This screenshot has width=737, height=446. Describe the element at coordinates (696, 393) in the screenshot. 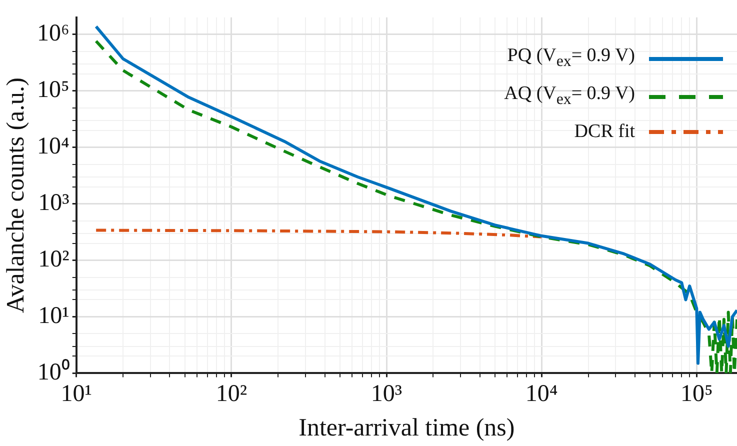

I see `x-tick-label: 10⁵` at that location.